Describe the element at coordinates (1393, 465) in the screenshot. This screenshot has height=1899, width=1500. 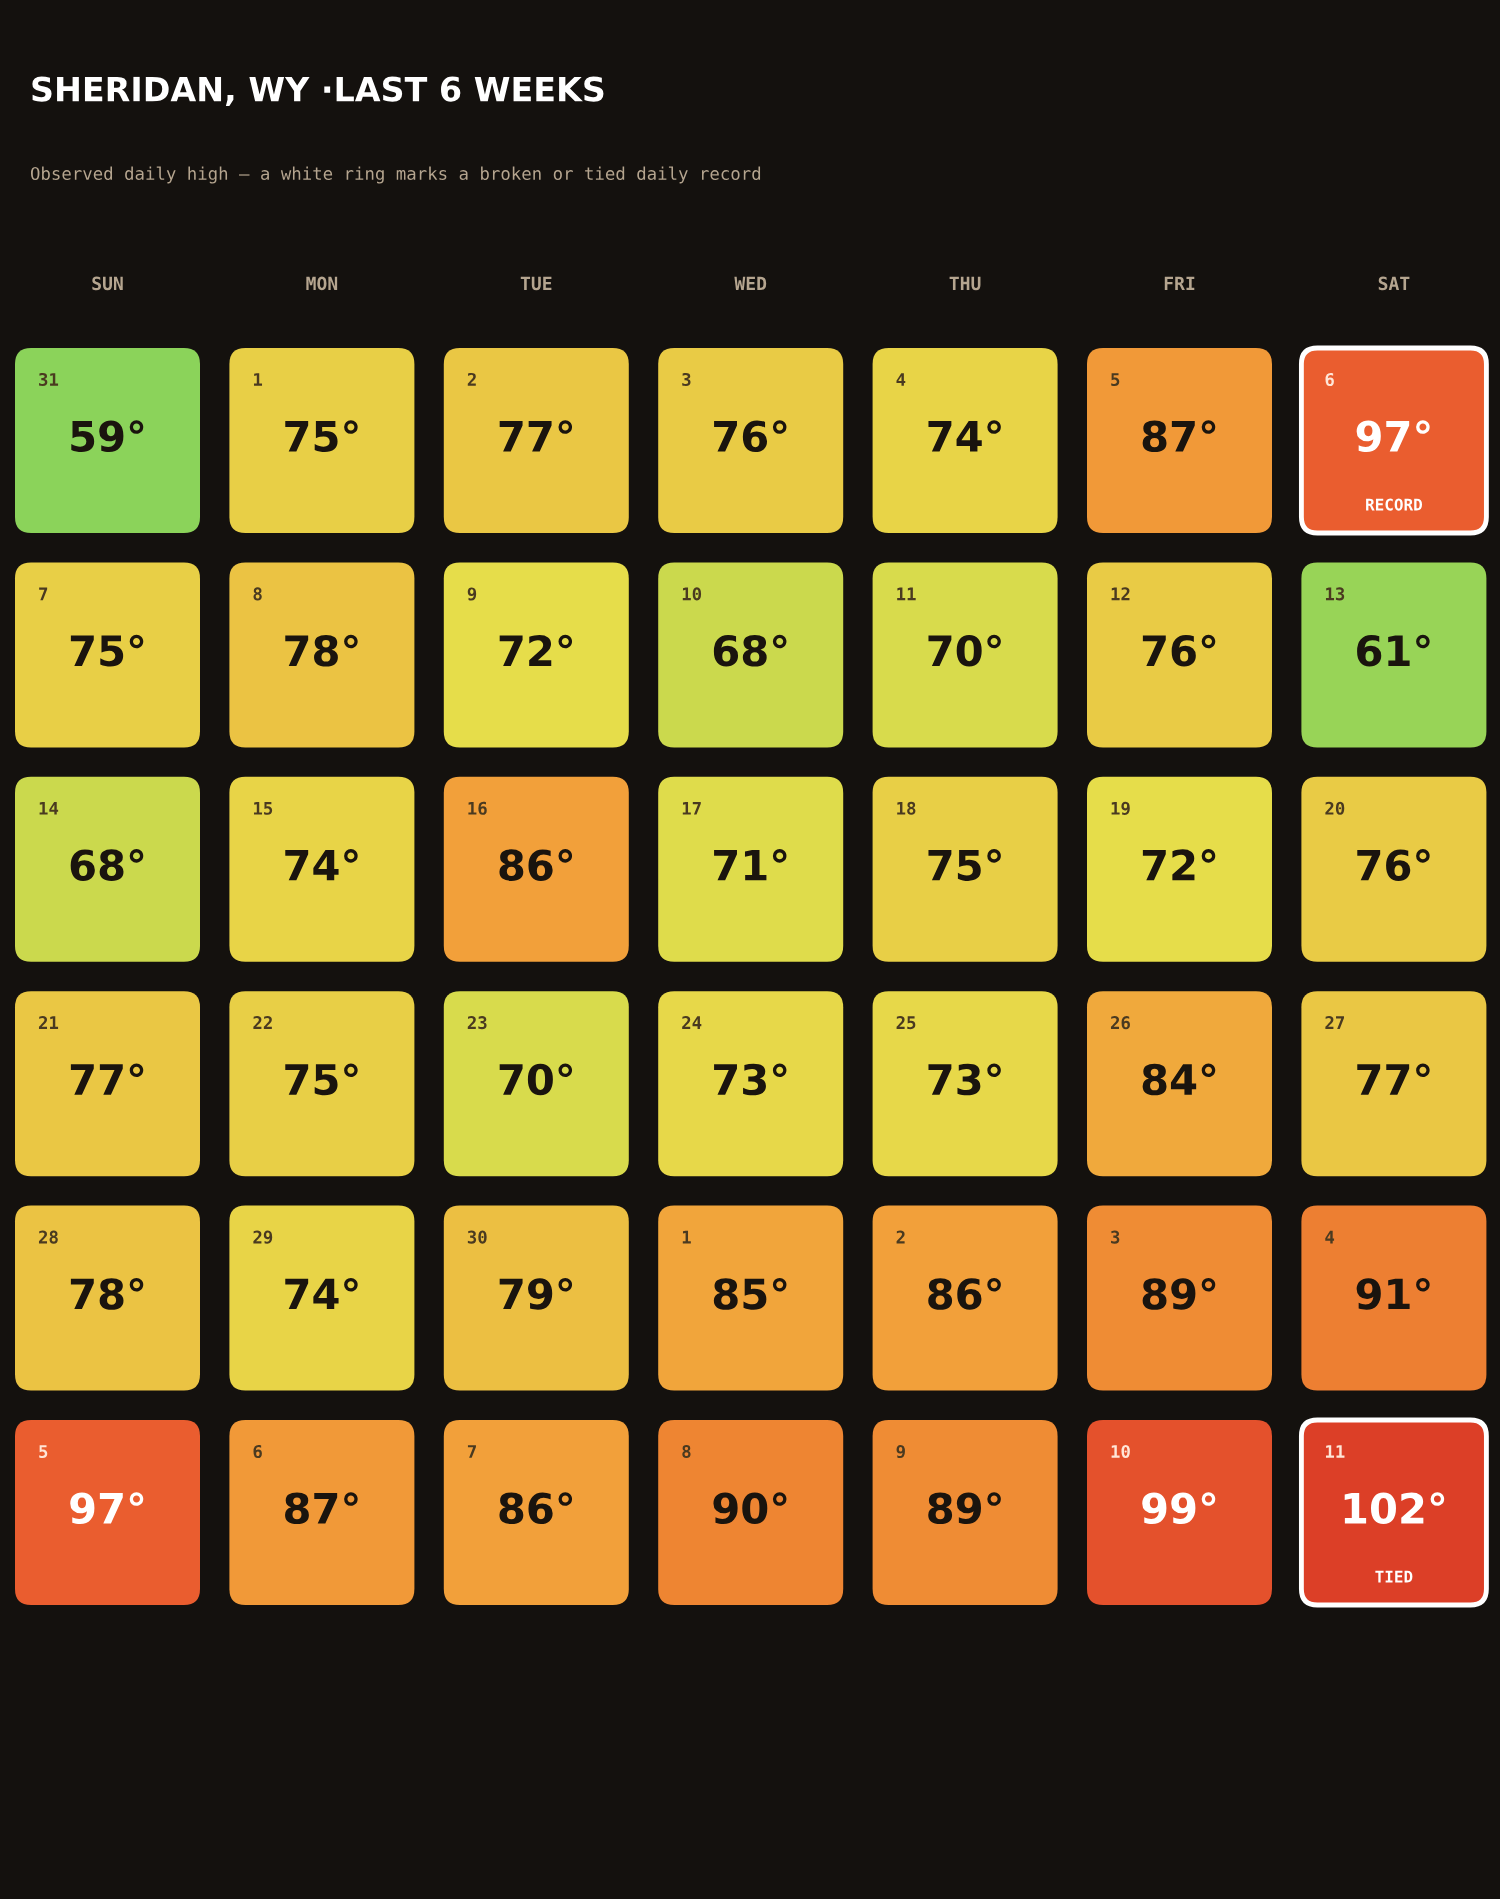
I see `data-label: 97° RECORD` at that location.